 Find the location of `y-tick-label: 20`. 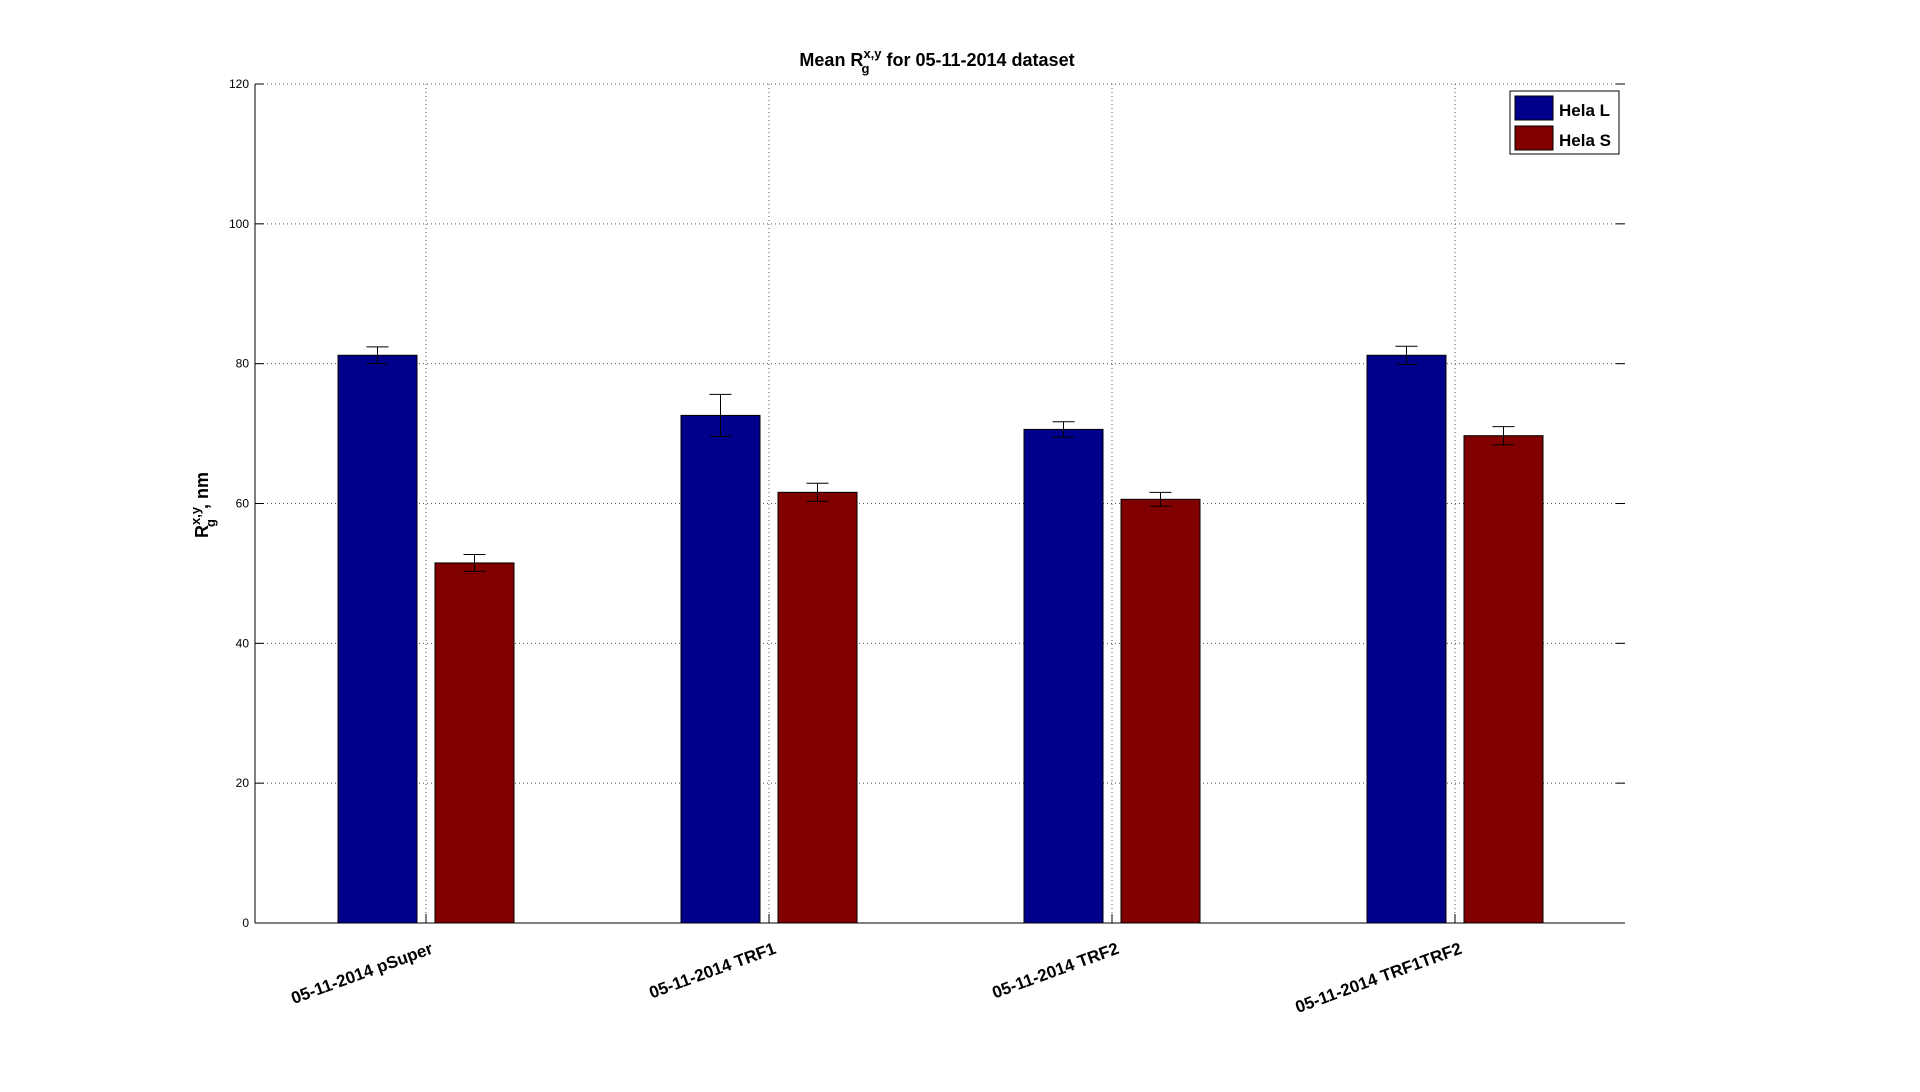

y-tick-label: 20 is located at coordinates (243, 783).